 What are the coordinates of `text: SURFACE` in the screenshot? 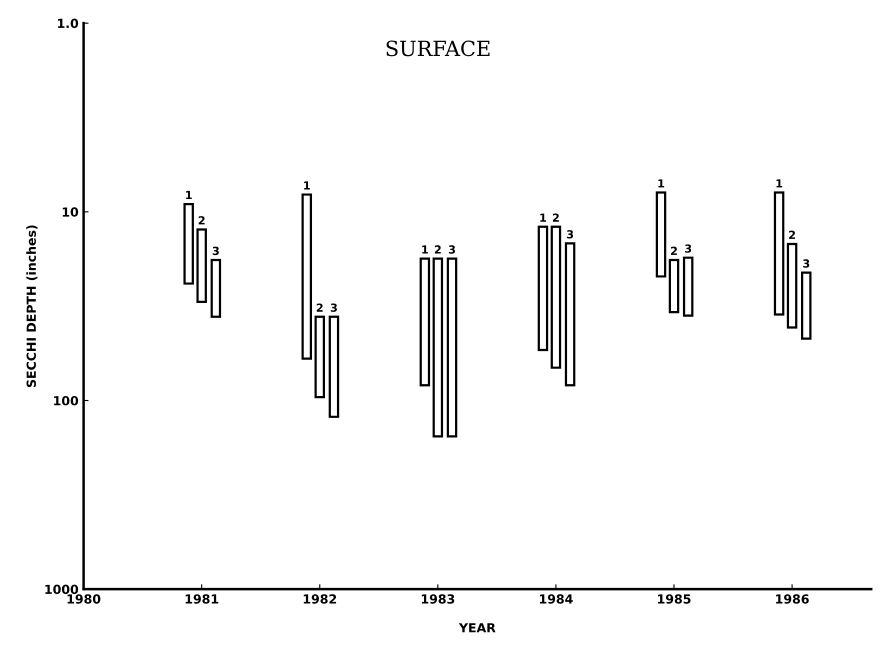 It's located at (438, 48).